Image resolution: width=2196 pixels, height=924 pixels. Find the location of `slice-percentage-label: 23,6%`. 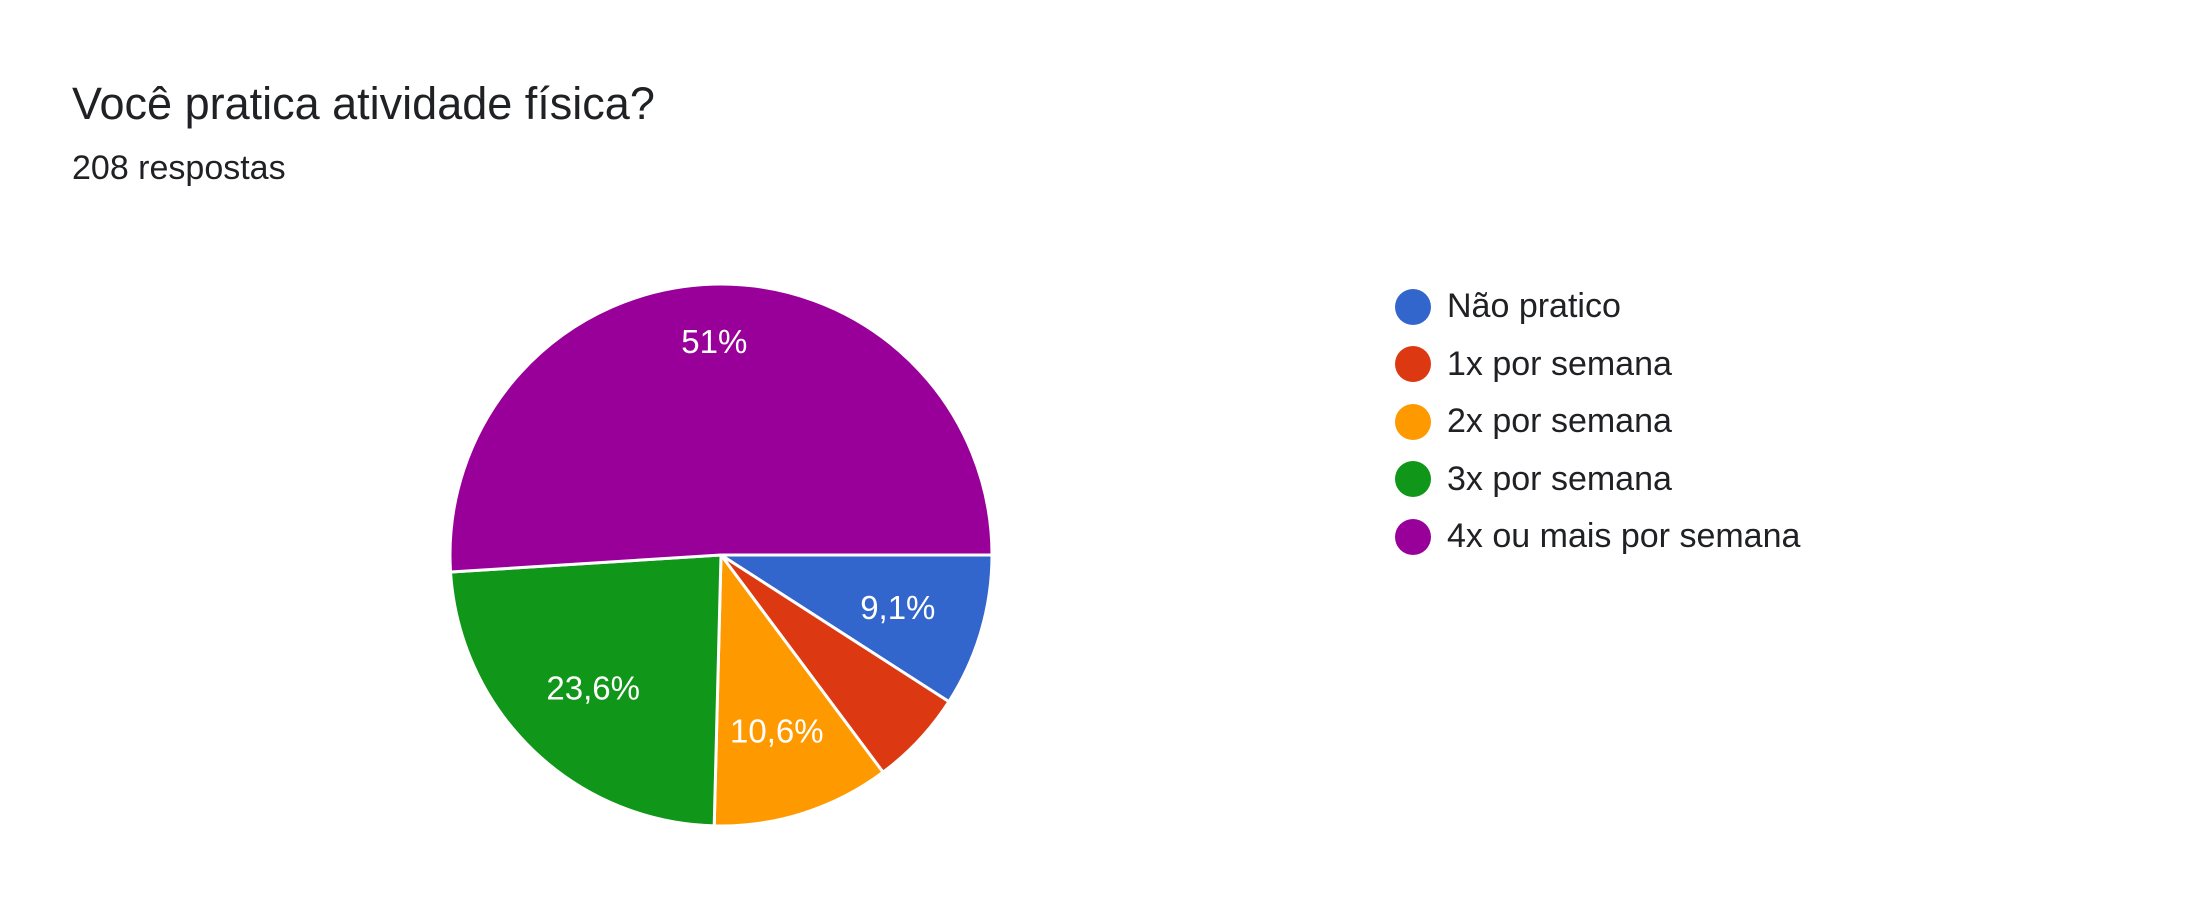

slice-percentage-label: 23,6% is located at coordinates (593, 688).